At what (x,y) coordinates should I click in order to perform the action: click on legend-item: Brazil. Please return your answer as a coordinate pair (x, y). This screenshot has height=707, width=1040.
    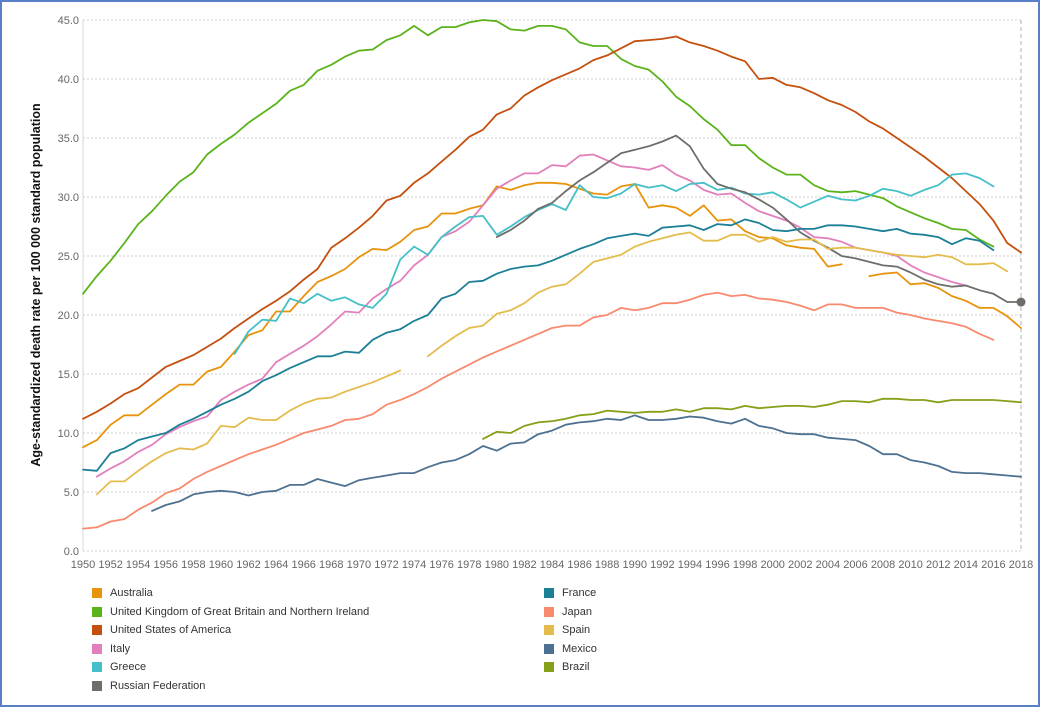
    Looking at the image, I should click on (570, 667).